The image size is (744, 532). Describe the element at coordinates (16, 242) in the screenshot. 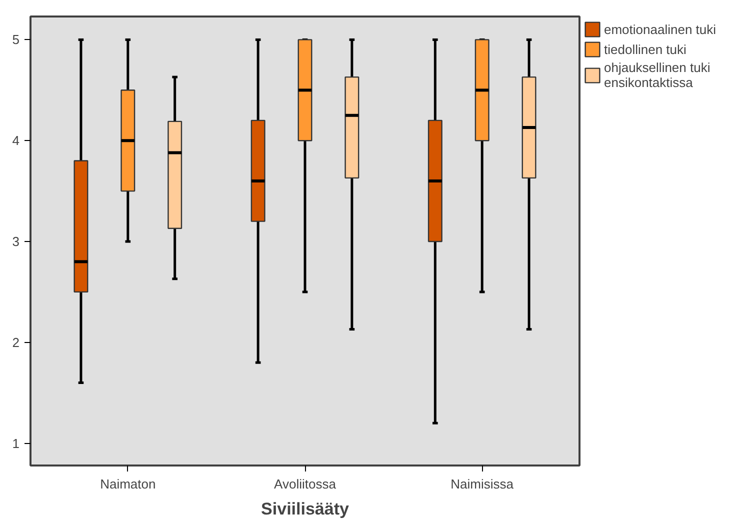

I see `y-tick-label: 3` at that location.